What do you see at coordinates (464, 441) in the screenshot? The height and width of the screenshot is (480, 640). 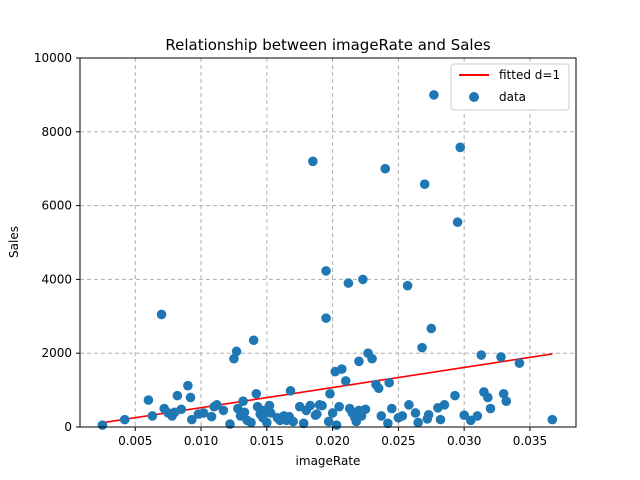 I see `x-tick-label: 0.030` at bounding box center [464, 441].